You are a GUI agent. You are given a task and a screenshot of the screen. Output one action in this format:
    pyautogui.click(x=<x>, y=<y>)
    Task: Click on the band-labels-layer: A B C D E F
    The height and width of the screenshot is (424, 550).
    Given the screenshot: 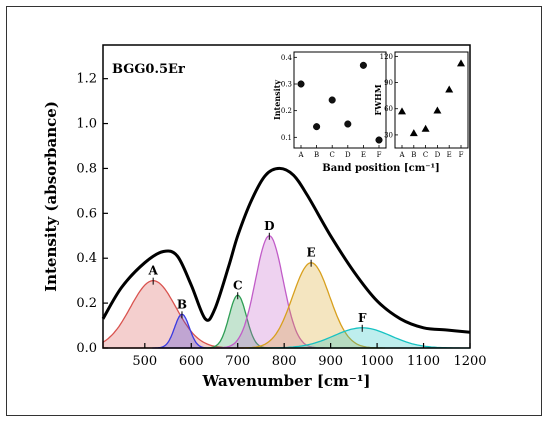 What is the action you would take?
    pyautogui.click(x=257, y=275)
    